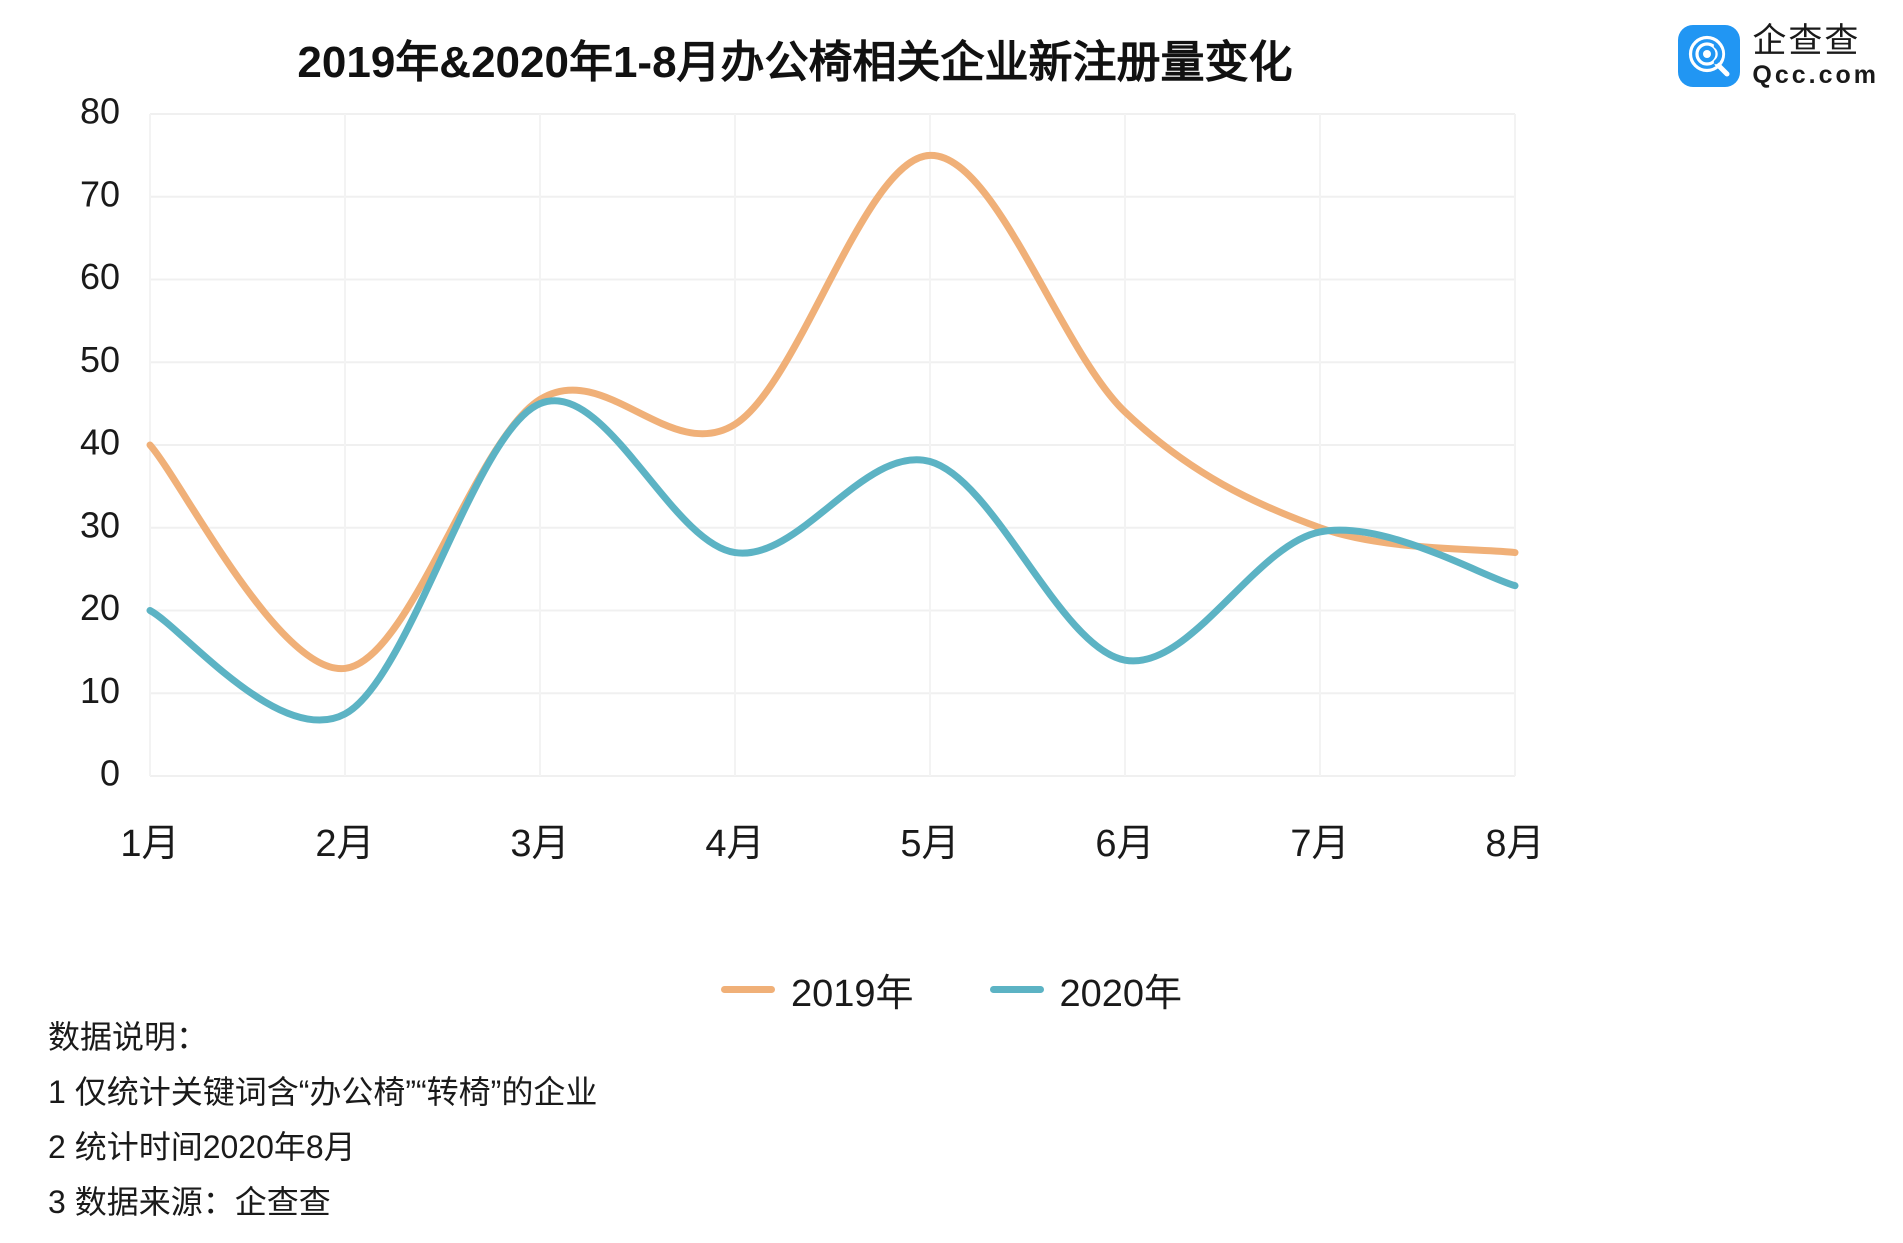 The image size is (1903, 1243). What do you see at coordinates (202, 1147) in the screenshot?
I see `notes-line-2: 2 统计时间2020年8月` at bounding box center [202, 1147].